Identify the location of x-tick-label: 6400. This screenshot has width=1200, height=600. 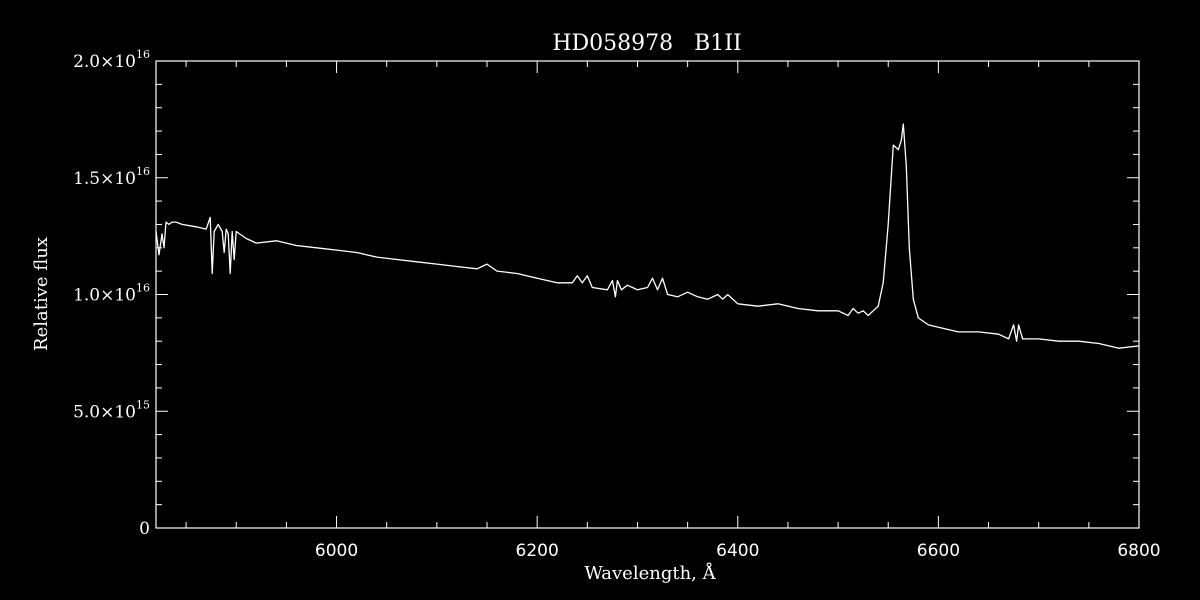
(737, 551).